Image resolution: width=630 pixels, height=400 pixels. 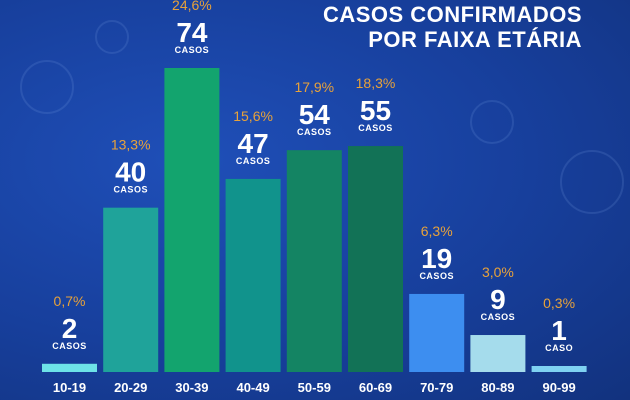 I want to click on chart-title: CASOS CONFIRMADOS POR FAIXA ETÁRIA, so click(x=452, y=27).